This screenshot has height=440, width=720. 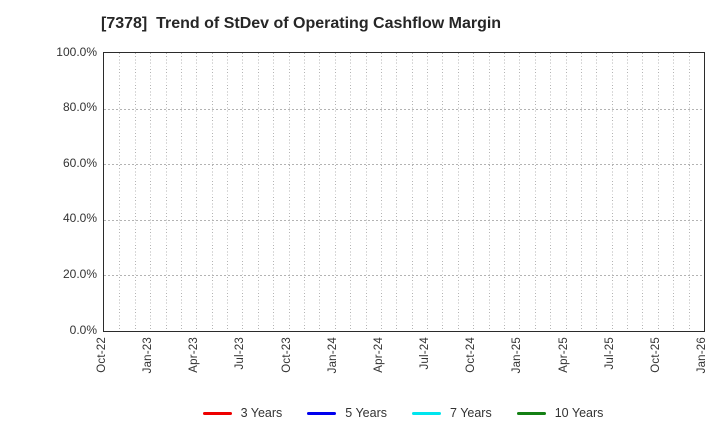 I want to click on x-tick-label: Oct-24, so click(x=471, y=355).